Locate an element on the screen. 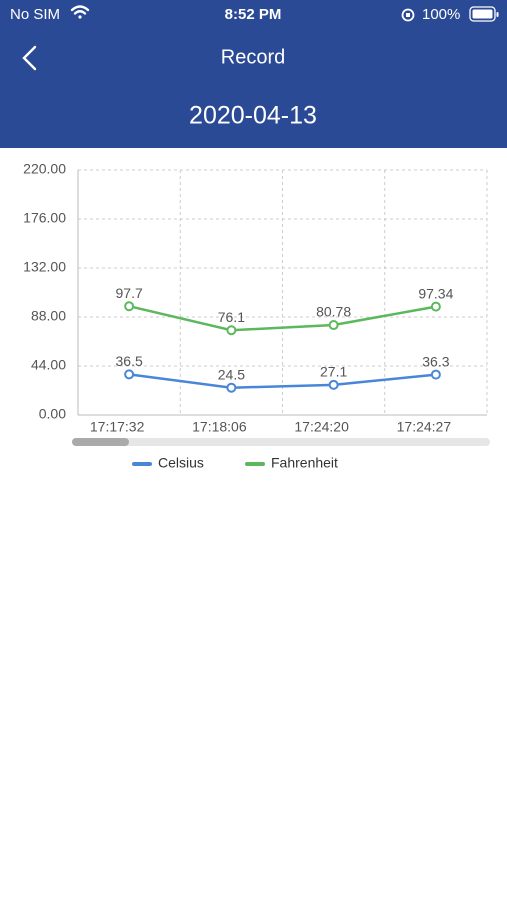  data-label: 36.3 is located at coordinates (435, 361).